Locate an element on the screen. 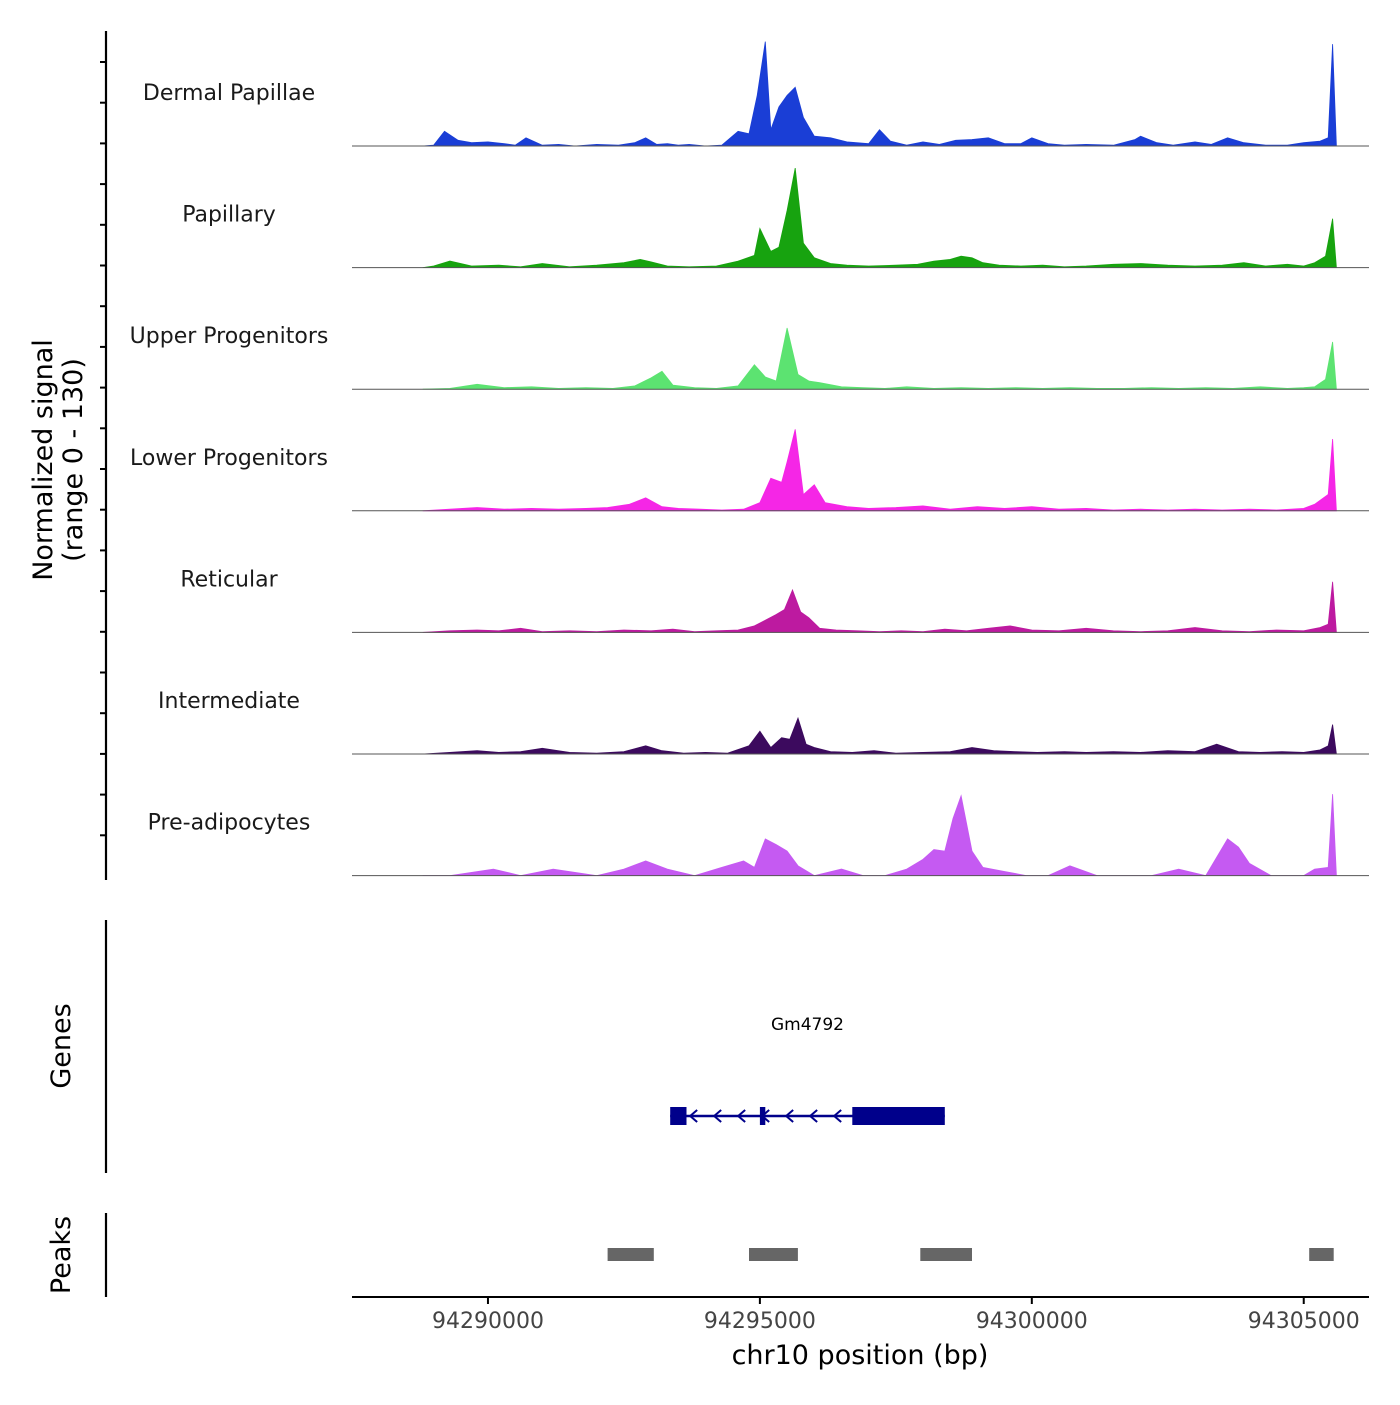 This screenshot has width=1400, height=1405. track-label: Upper Progenitors is located at coordinates (229, 336).